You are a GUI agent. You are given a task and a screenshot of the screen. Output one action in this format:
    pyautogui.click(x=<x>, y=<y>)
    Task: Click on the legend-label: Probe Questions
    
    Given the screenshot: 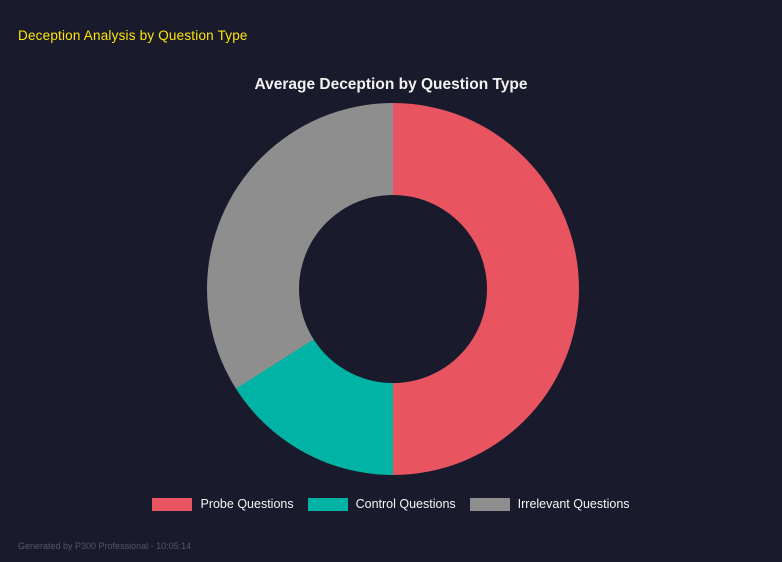 What is the action you would take?
    pyautogui.click(x=247, y=504)
    